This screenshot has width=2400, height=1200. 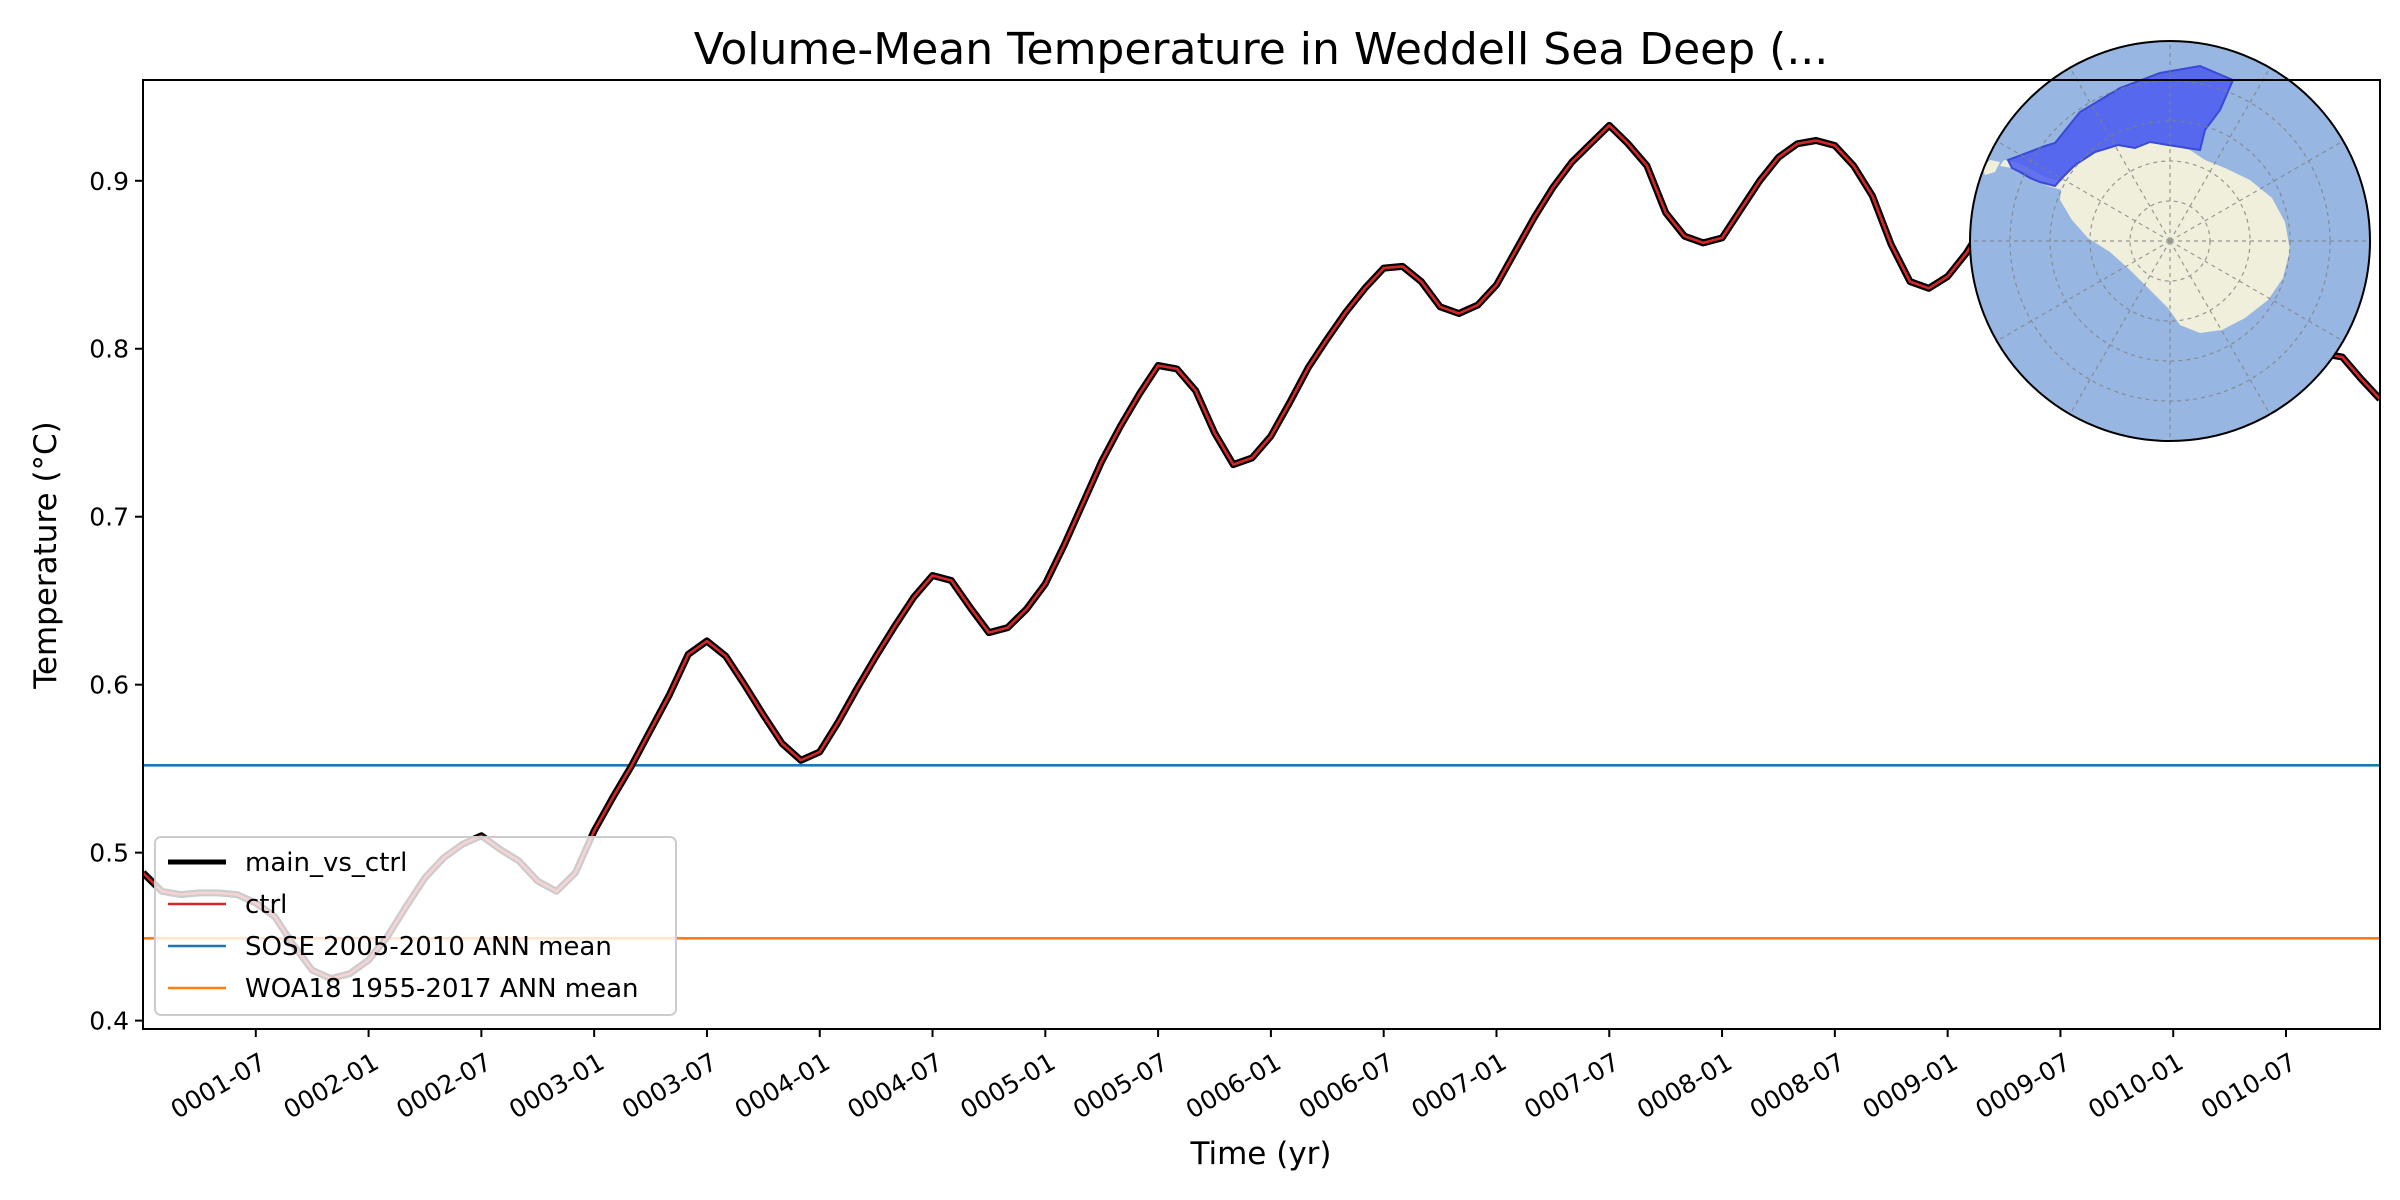 What do you see at coordinates (109, 1021) in the screenshot?
I see `y-tick-label: 0.4` at bounding box center [109, 1021].